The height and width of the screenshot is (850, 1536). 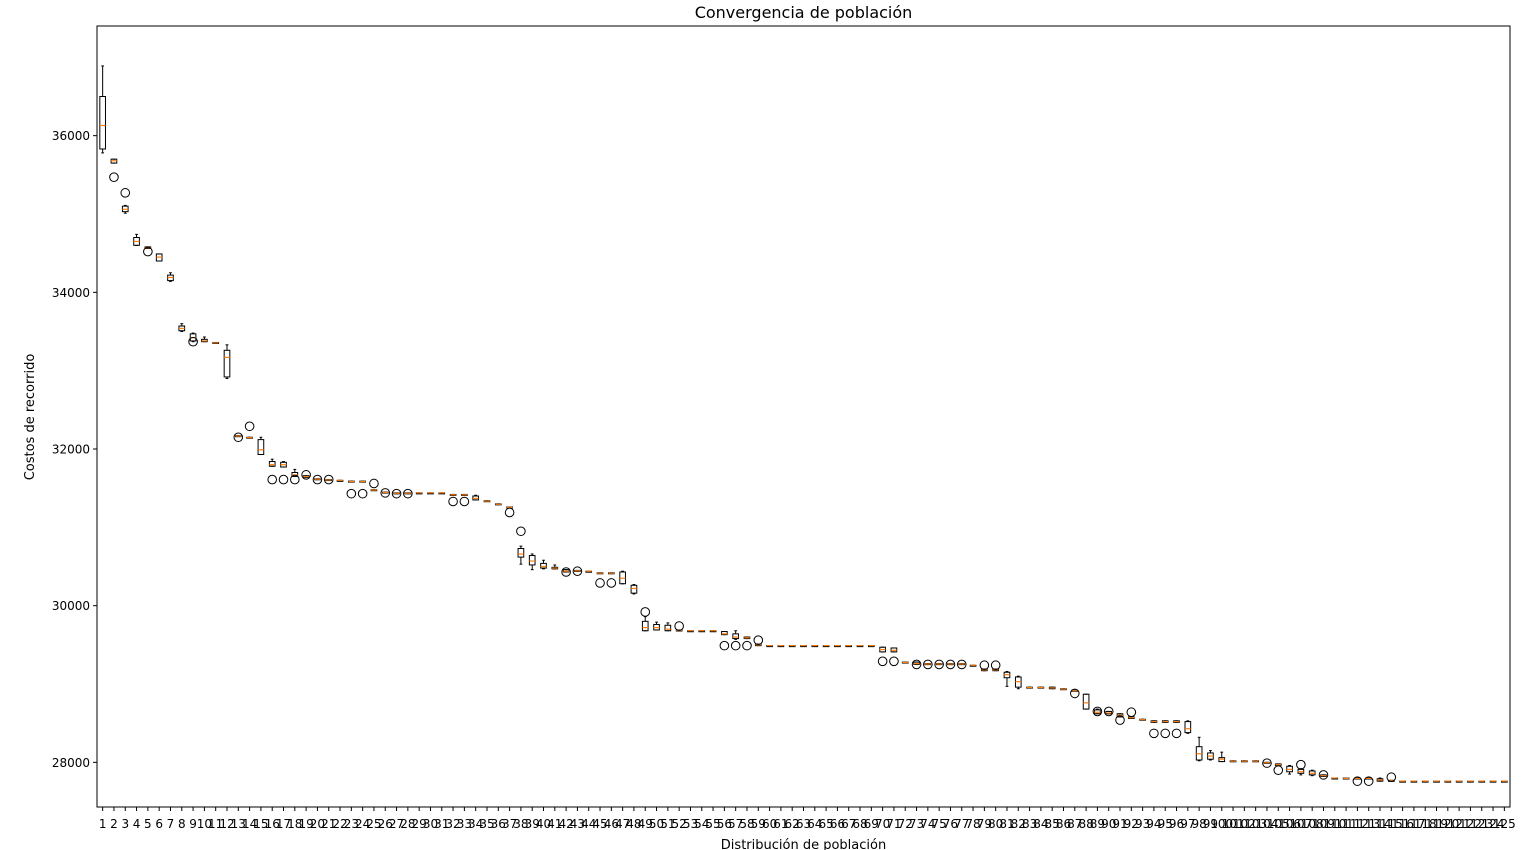 I want to click on x-tick-label: 3, so click(x=125, y=824).